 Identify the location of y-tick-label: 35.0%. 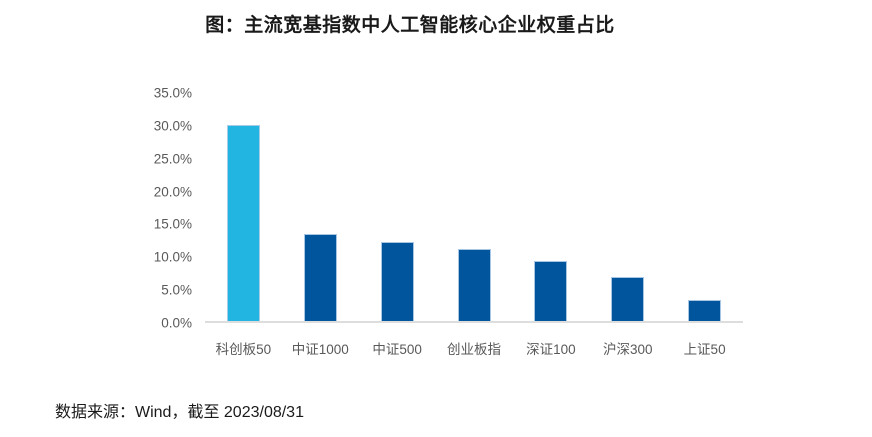
(172, 93).